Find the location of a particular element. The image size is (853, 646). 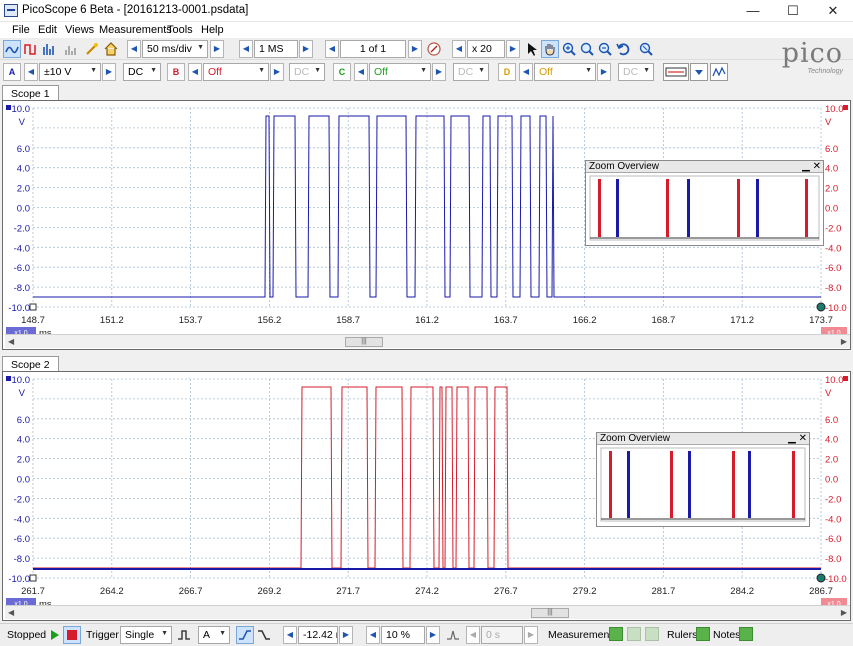

rulers-label: Rulers is located at coordinates (682, 635).